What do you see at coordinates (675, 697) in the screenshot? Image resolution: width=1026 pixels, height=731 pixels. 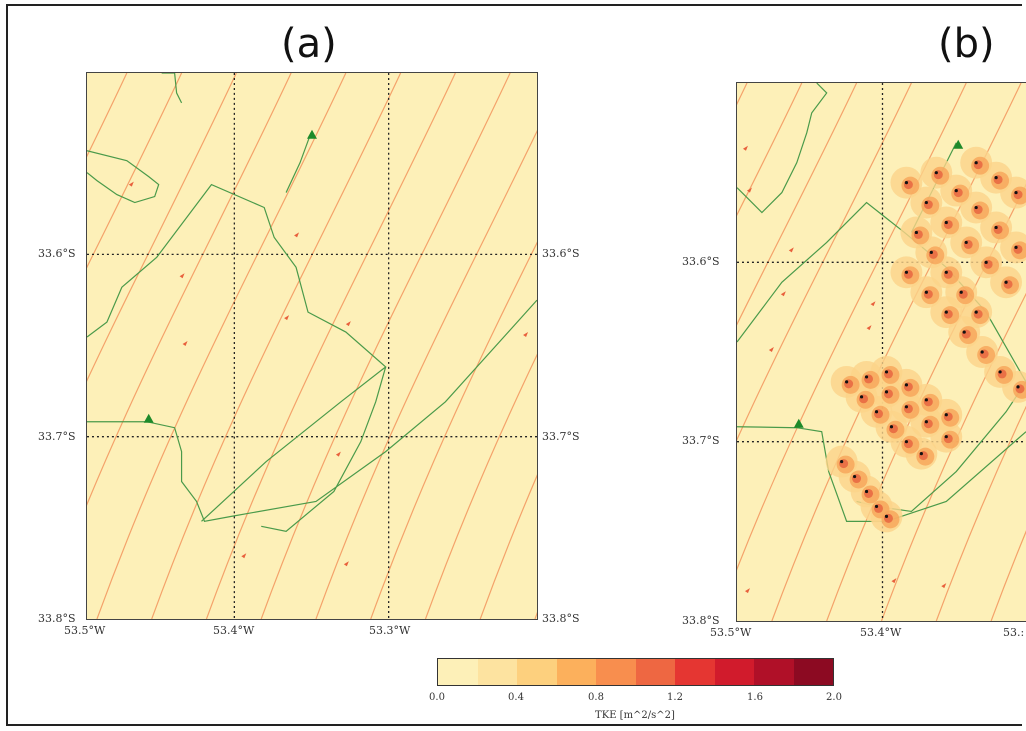 I see `colorbar-tick-3: 1.2` at bounding box center [675, 697].